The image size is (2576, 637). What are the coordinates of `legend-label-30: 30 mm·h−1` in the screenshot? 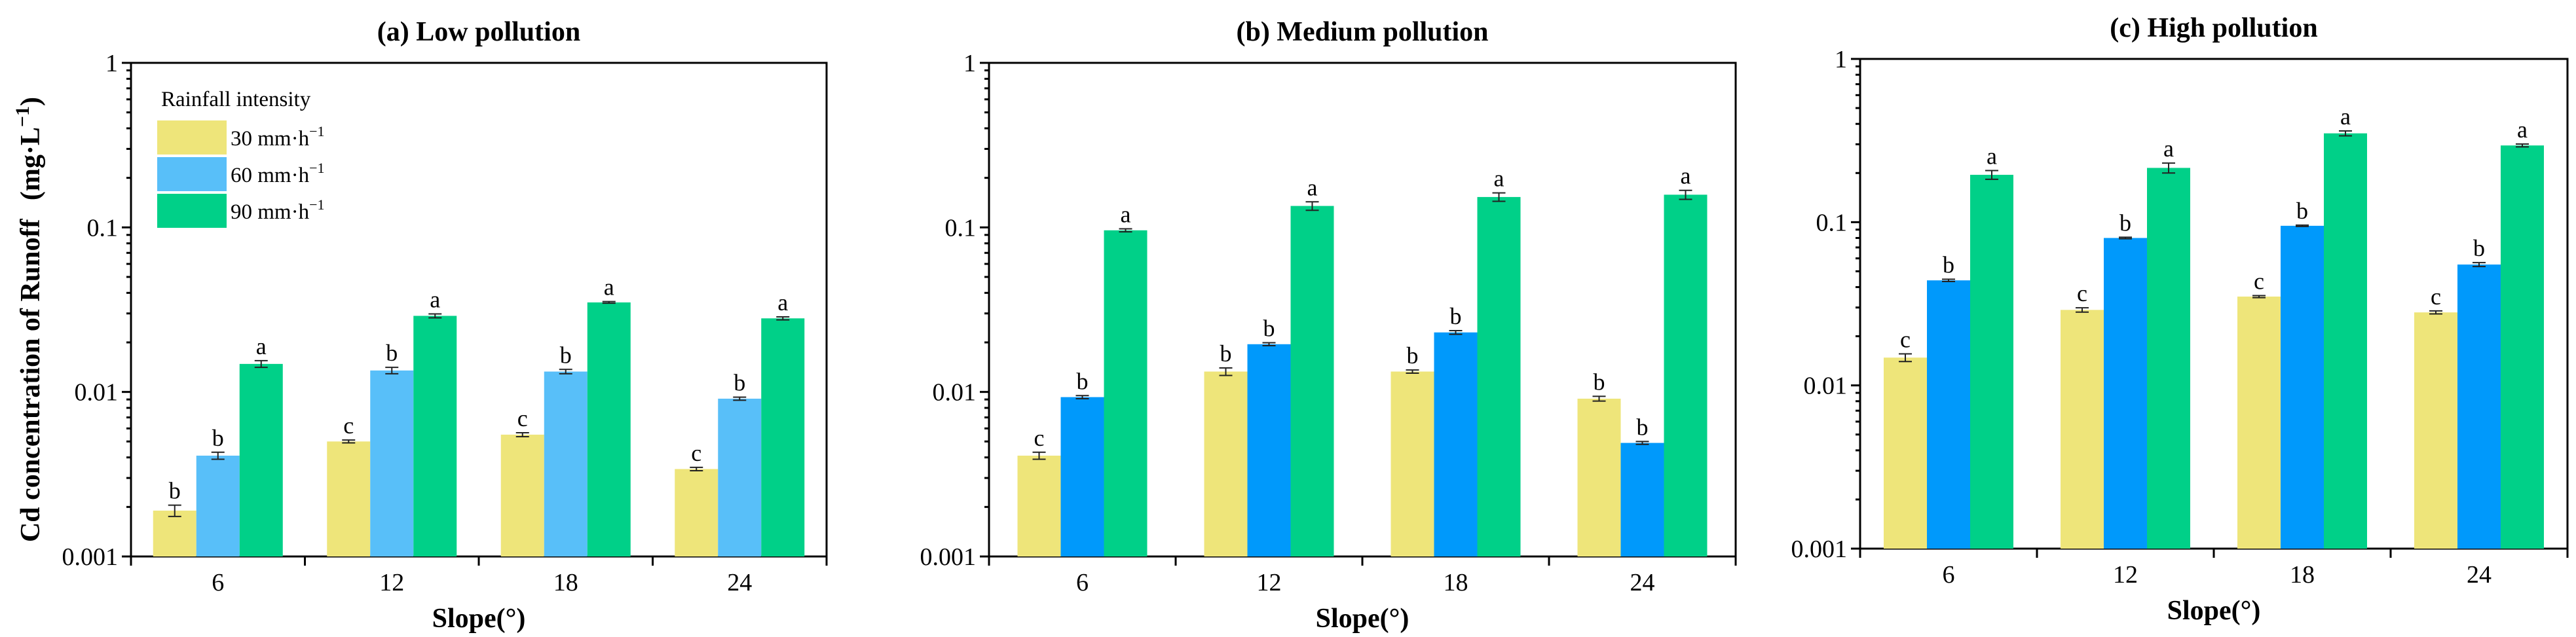 It's located at (278, 137).